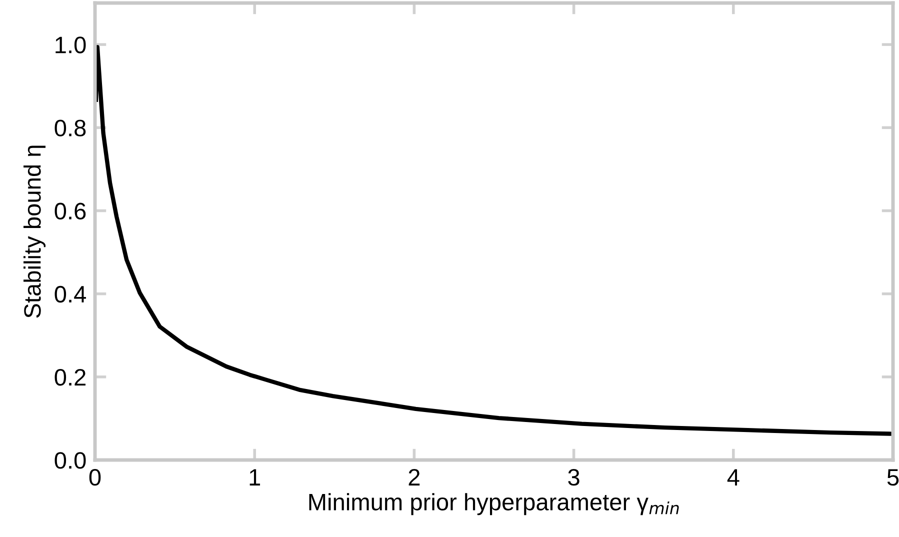 The width and height of the screenshot is (899, 537). What do you see at coordinates (71, 45) in the screenshot?
I see `y-tick-label: 1.0` at bounding box center [71, 45].